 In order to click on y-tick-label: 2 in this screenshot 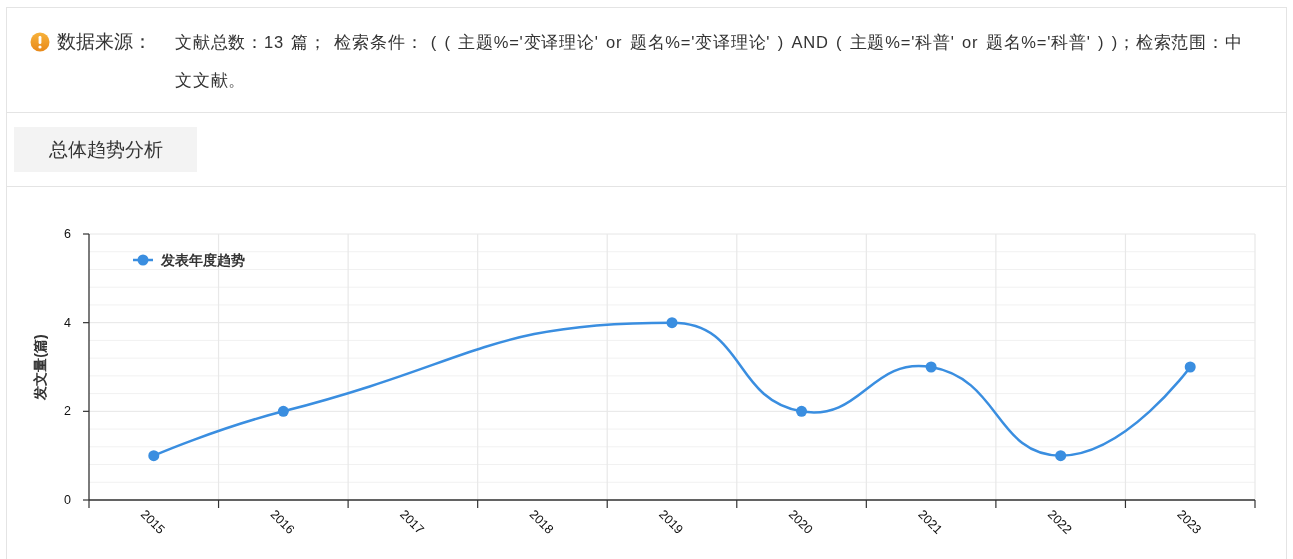, I will do `click(68, 411)`.